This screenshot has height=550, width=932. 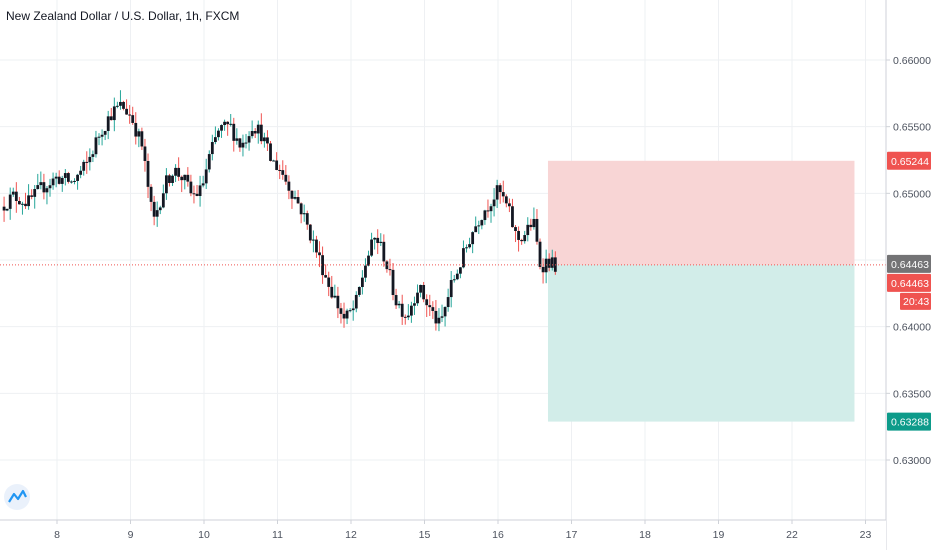 What do you see at coordinates (277, 535) in the screenshot?
I see `time-tick-label: 11` at bounding box center [277, 535].